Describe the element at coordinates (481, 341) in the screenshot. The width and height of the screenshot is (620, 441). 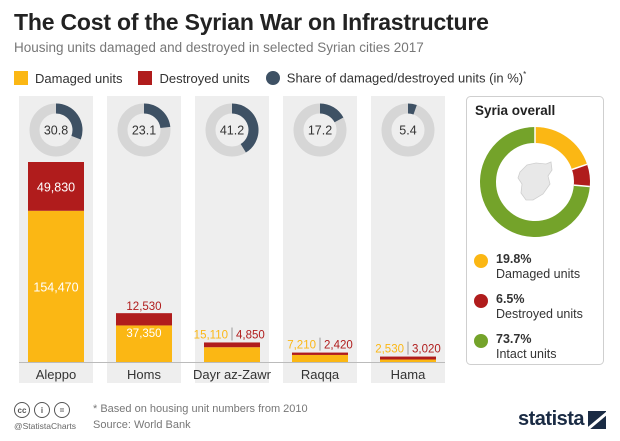
I see `overall-legend-intact-dot` at that location.